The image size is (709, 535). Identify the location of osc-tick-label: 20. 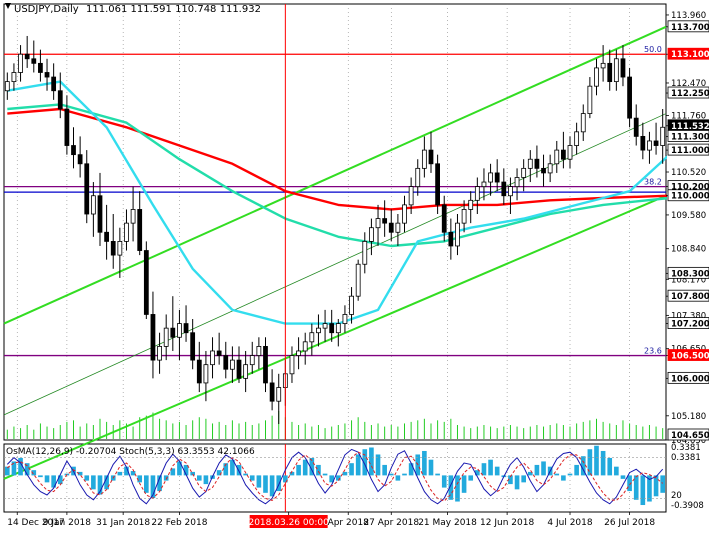
(676, 496).